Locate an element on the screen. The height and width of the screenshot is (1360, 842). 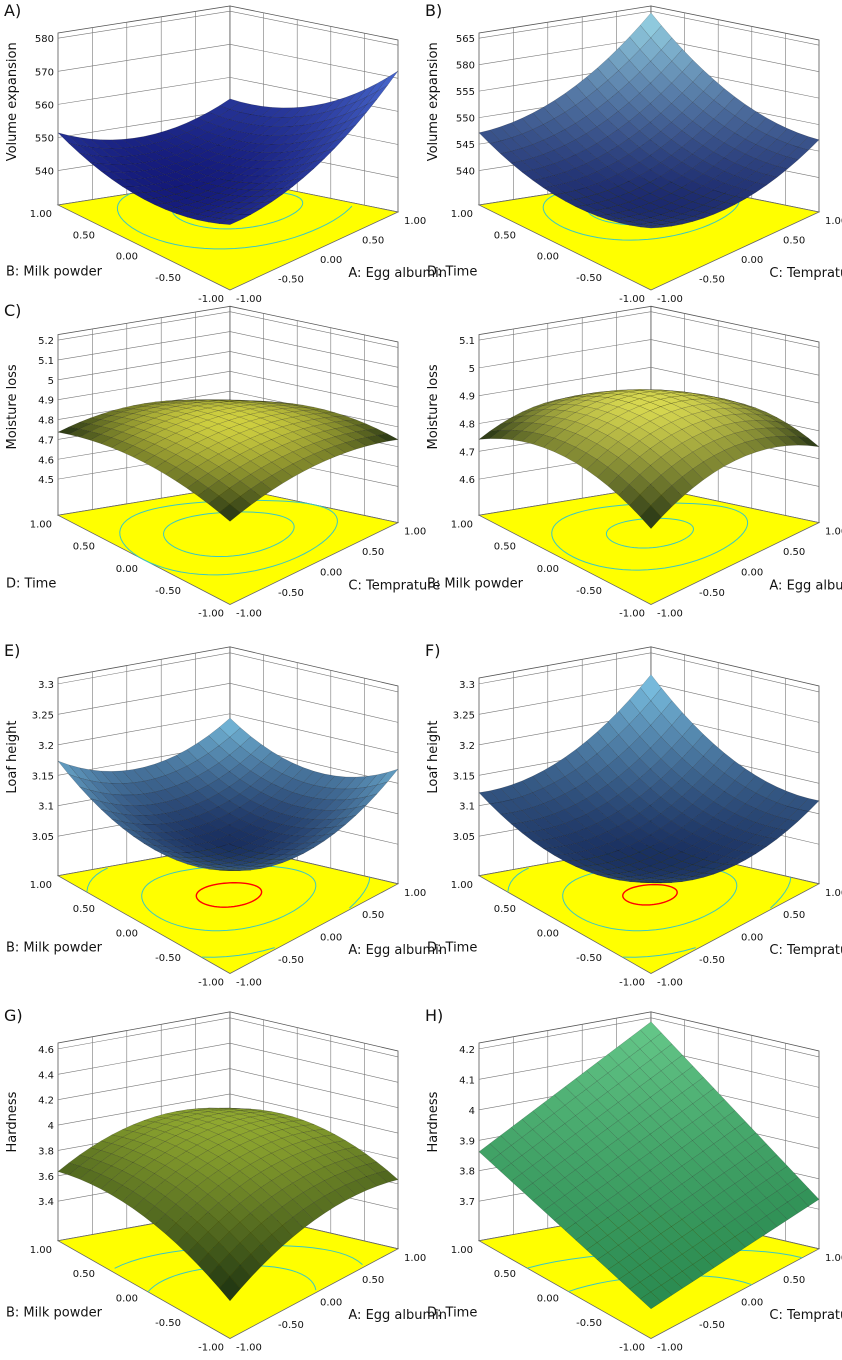
panel-label: C) is located at coordinates (12, 310).